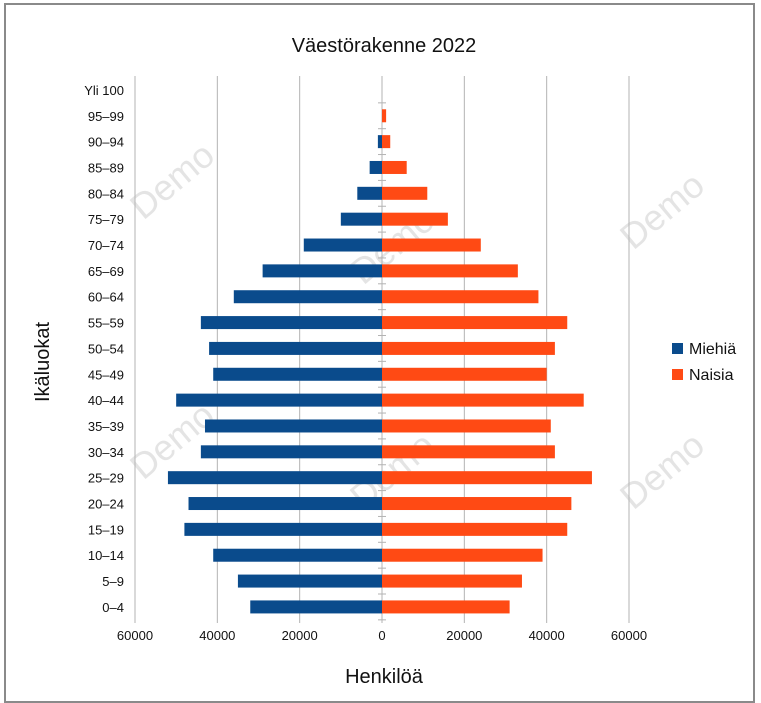 The height and width of the screenshot is (703, 761). What do you see at coordinates (106, 529) in the screenshot?
I see `y-tick-label: 15–19` at bounding box center [106, 529].